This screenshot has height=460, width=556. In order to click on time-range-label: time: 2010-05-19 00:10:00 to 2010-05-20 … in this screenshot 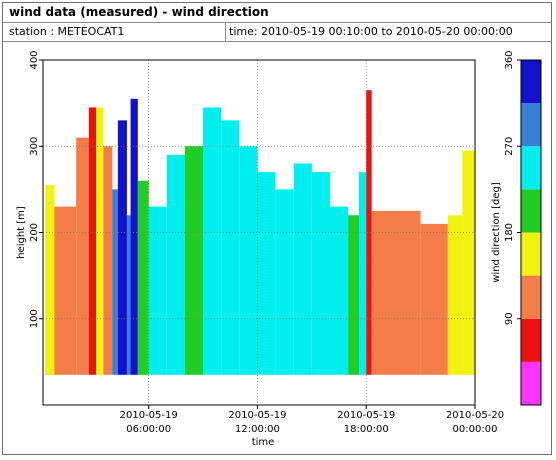, I will do `click(371, 31)`.